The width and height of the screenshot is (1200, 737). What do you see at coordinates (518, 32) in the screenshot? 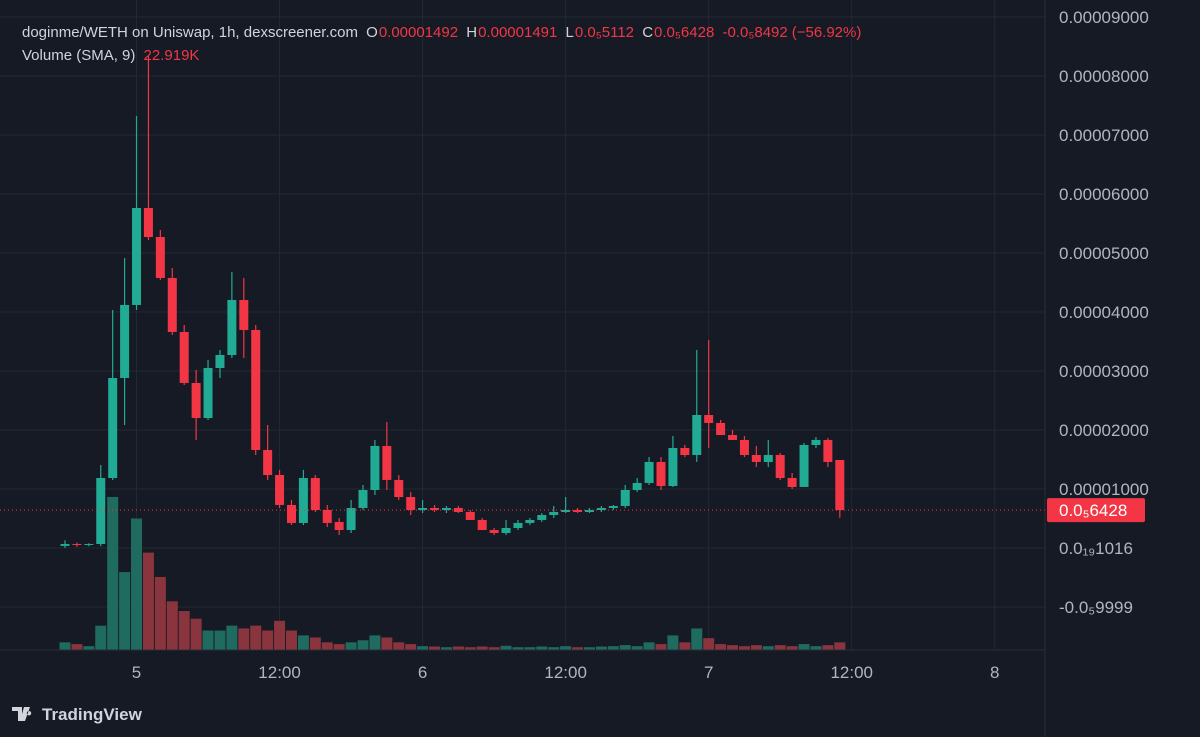
I see `ohlc-value: 0.00001491` at bounding box center [518, 32].